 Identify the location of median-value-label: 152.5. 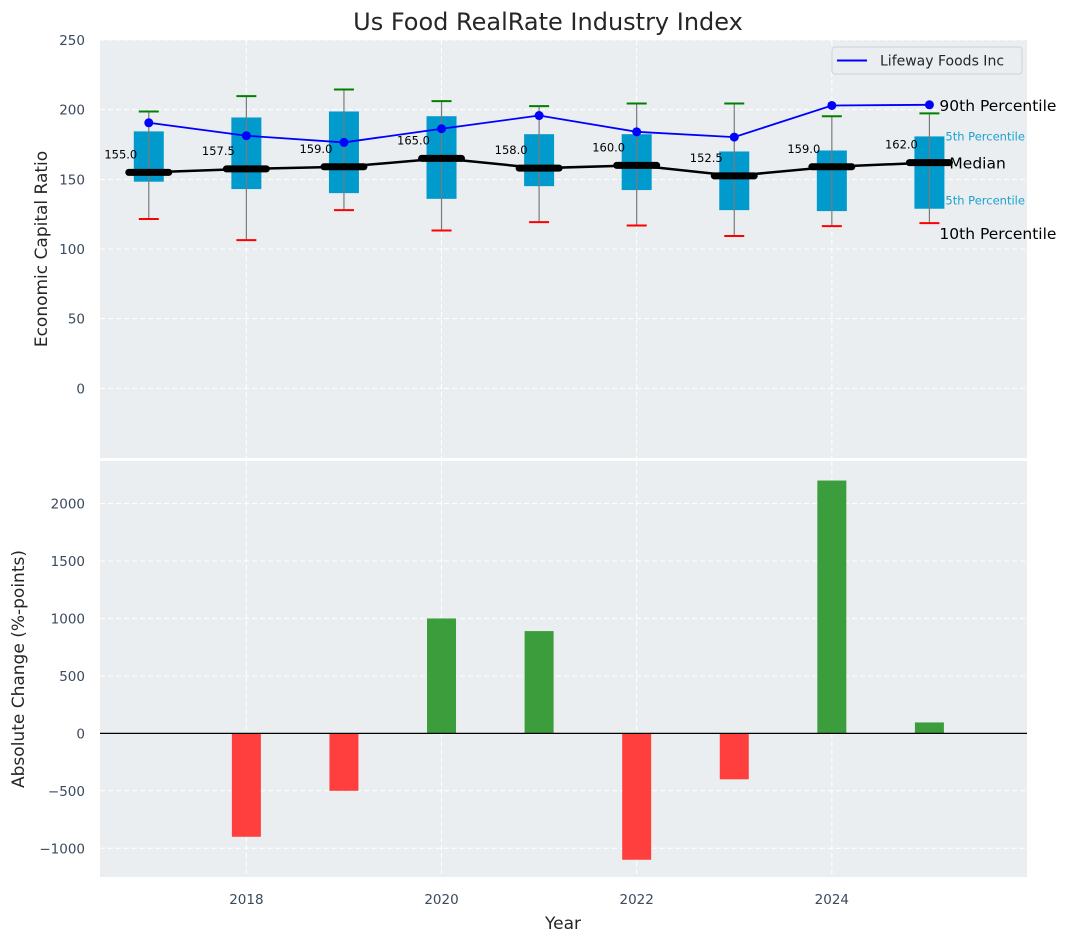
(706, 158).